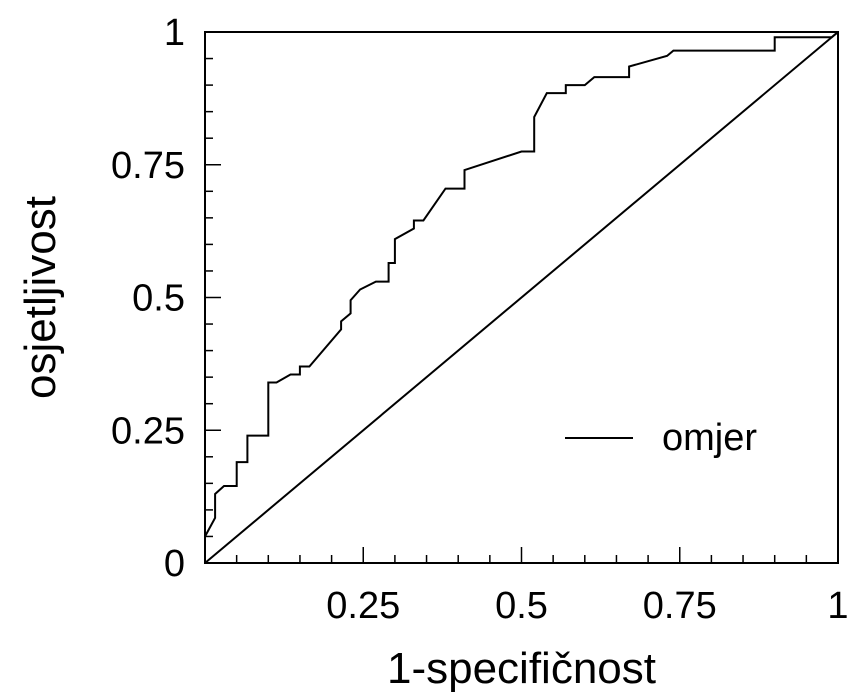  Describe the element at coordinates (680, 606) in the screenshot. I see `x-tick-label: 0.75` at that location.